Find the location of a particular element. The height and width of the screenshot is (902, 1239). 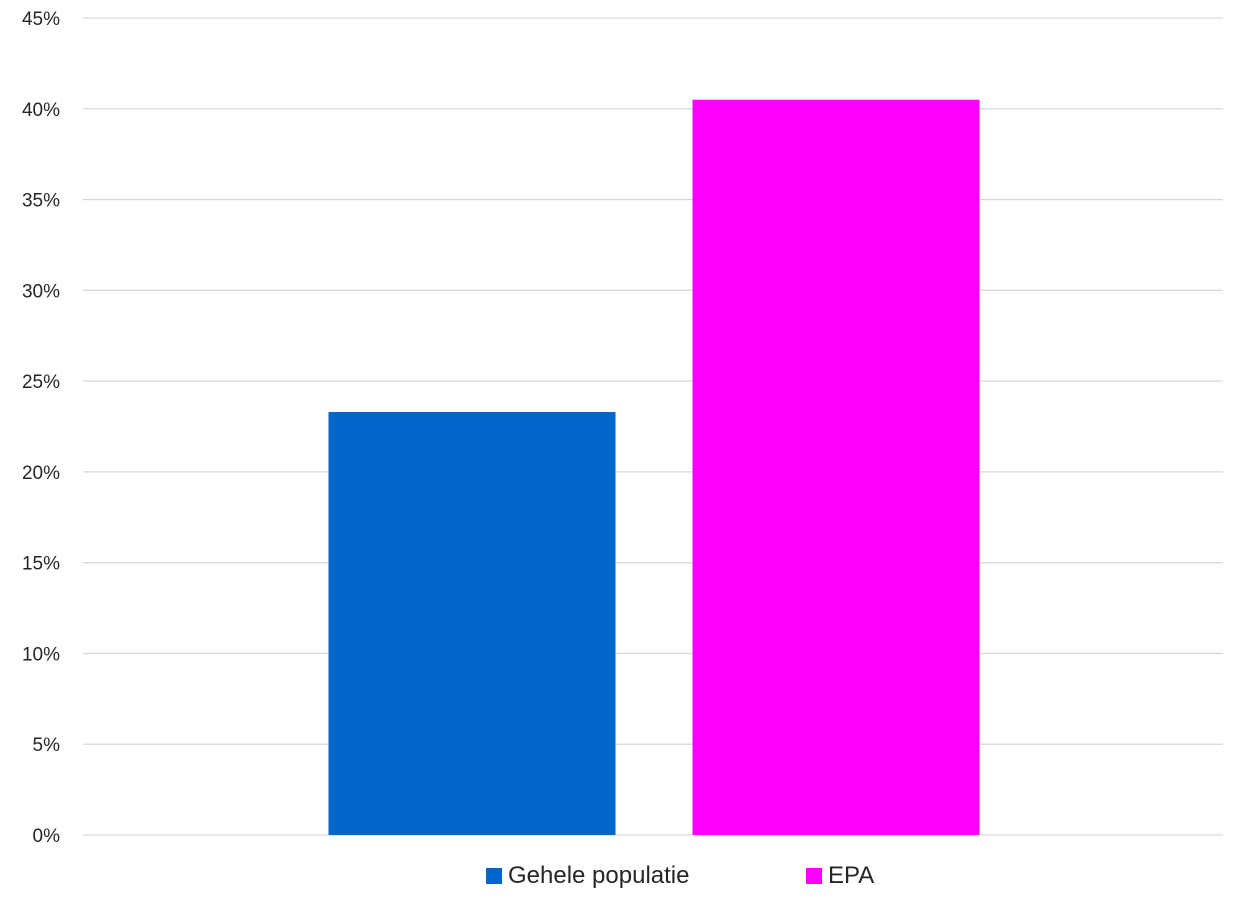

y-tick-label: 15% is located at coordinates (41, 564).